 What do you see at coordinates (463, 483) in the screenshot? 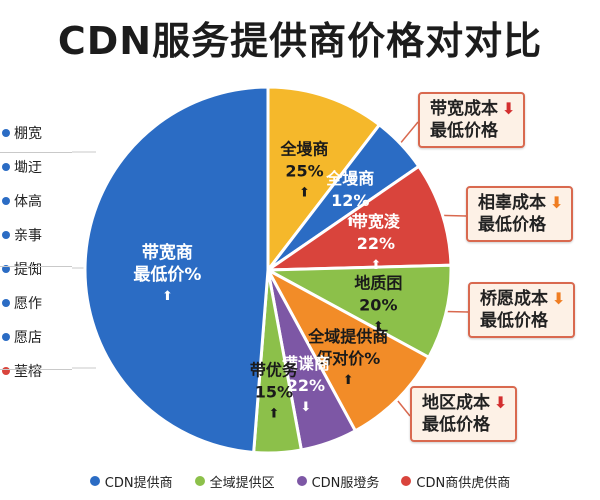
I see `legend-label: CDN商供虎供商` at bounding box center [463, 483].